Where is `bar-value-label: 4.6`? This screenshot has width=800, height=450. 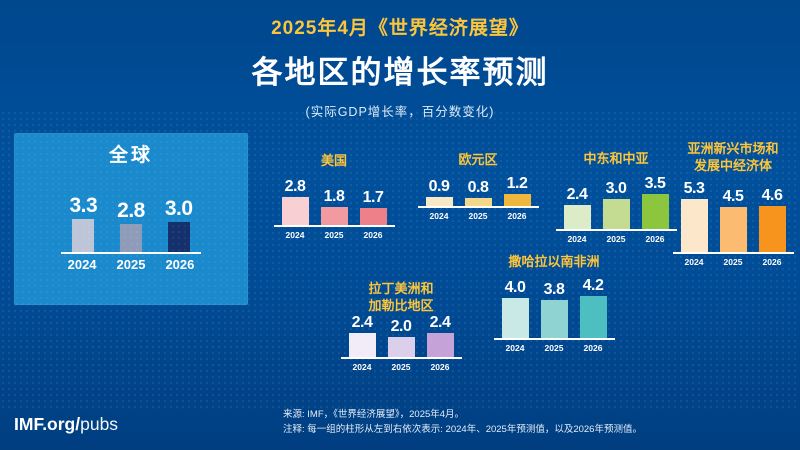
bar-value-label: 4.6 is located at coordinates (772, 195).